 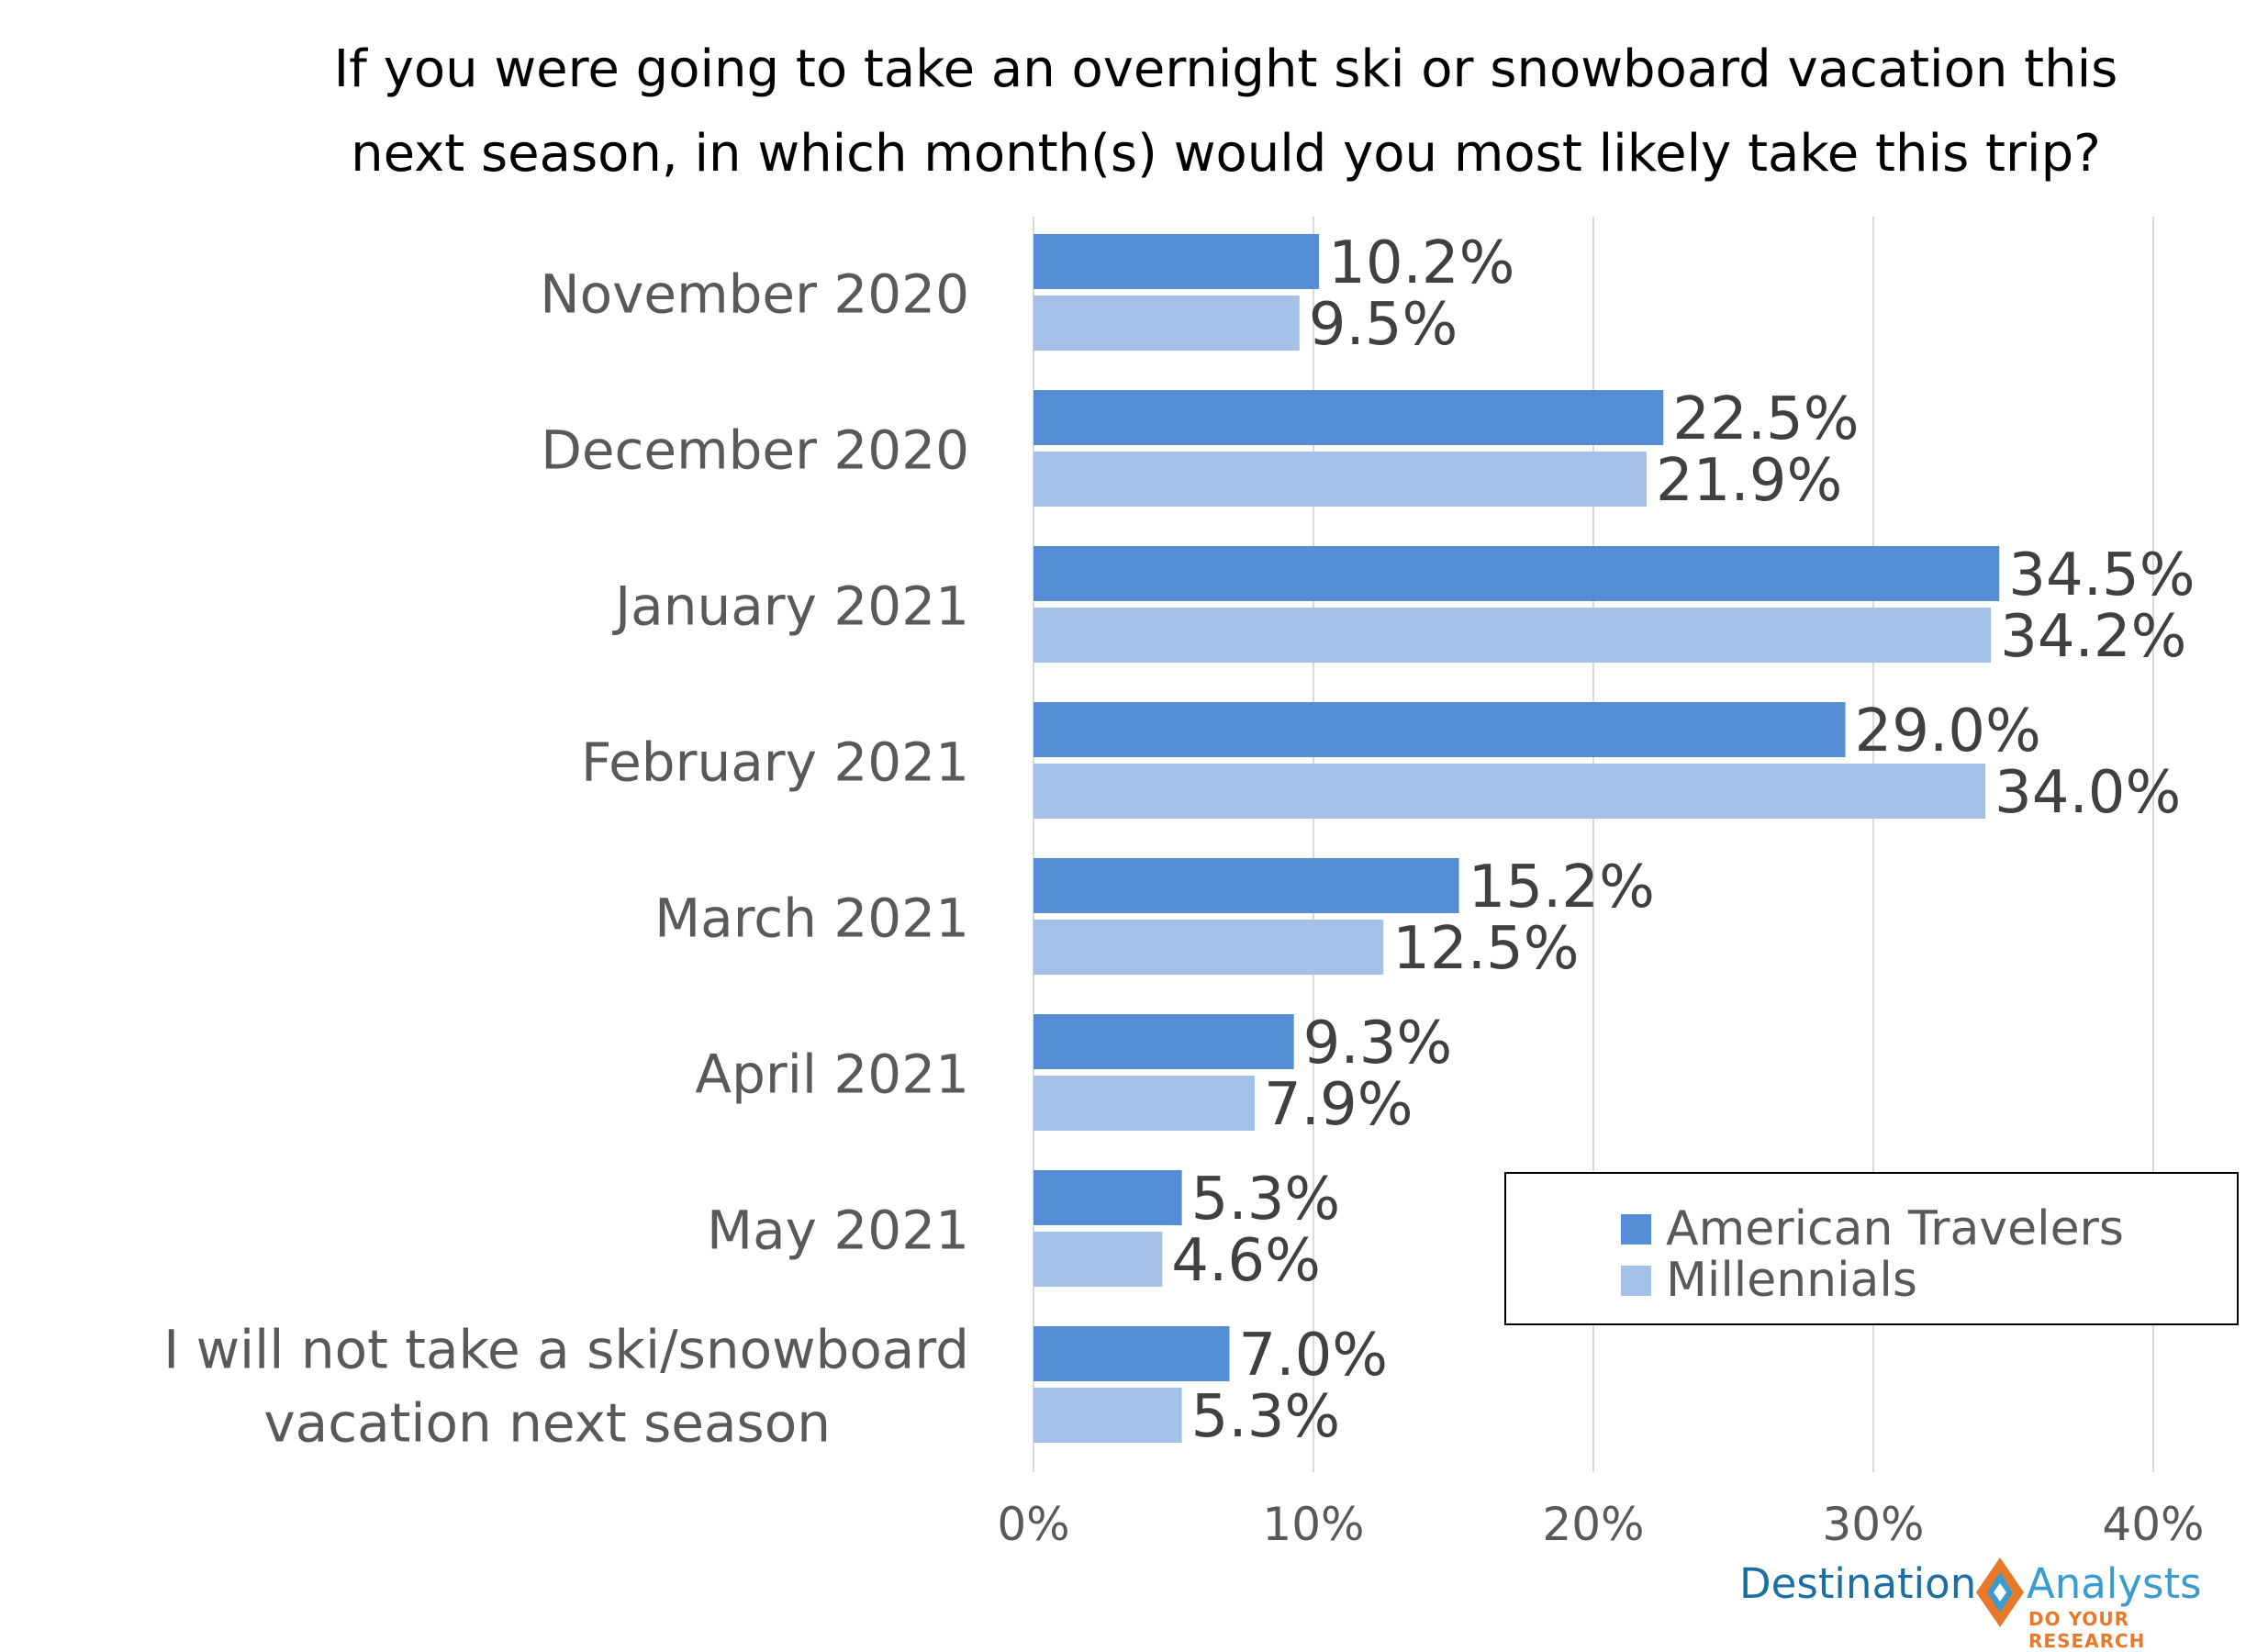 I want to click on legend: American Travelers Millennials, so click(x=1871, y=1249).